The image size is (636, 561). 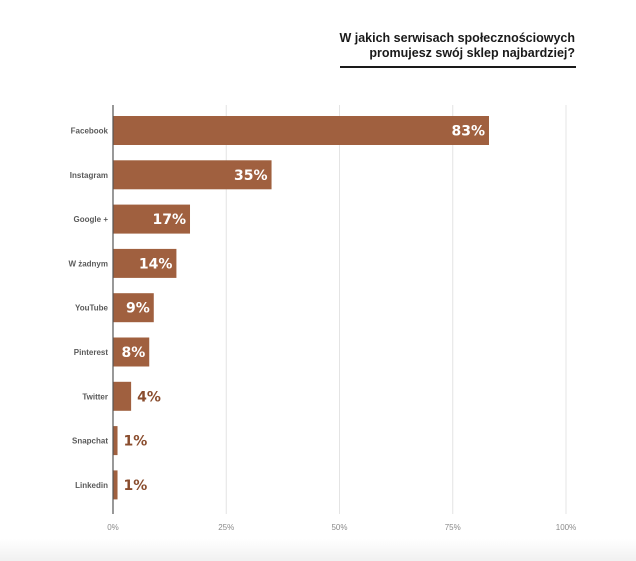 I want to click on x-tick-label: 75%, so click(x=453, y=527).